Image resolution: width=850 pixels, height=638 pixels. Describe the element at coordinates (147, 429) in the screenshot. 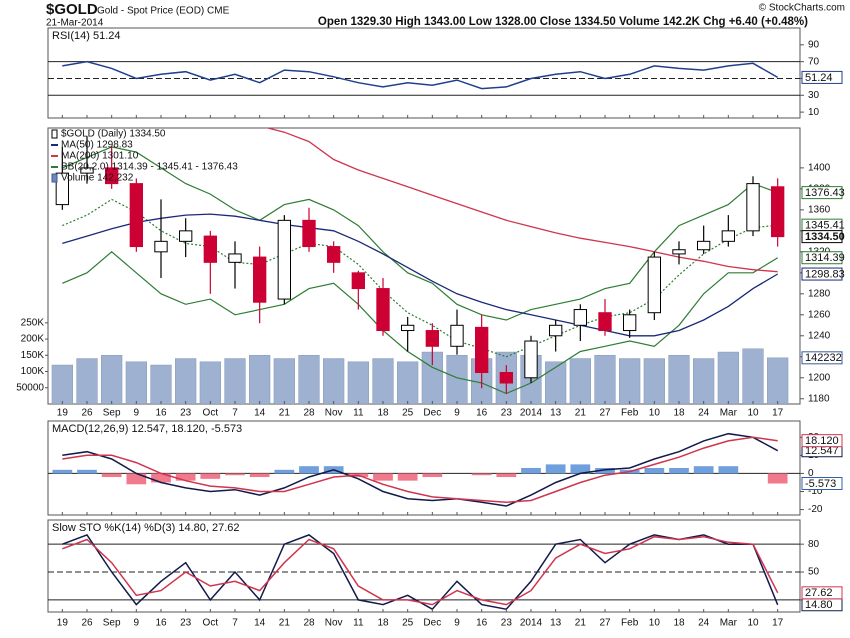

I see `panel-title: MACD(12,26,9) 12.547, 18.120, -5.573` at that location.